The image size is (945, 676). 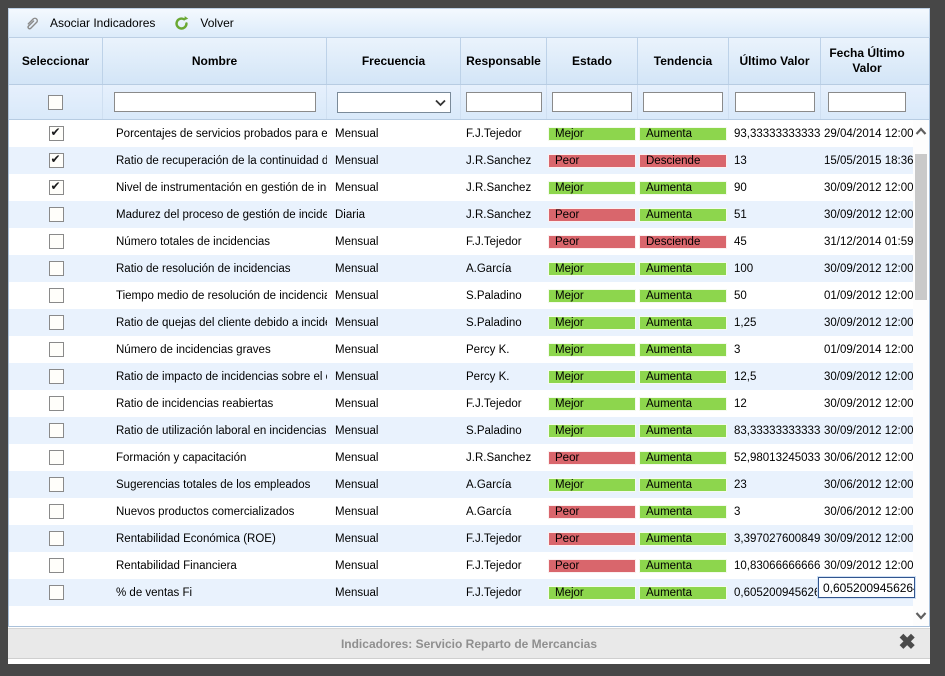 I want to click on tendencia-badge: Desciende, so click(x=683, y=160).